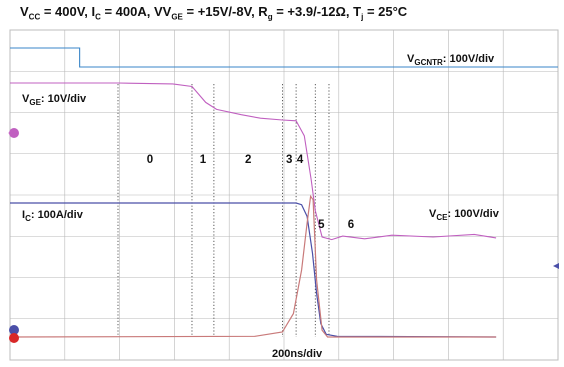  Describe the element at coordinates (284, 57) in the screenshot. I see `trace-v-gcntr` at that location.